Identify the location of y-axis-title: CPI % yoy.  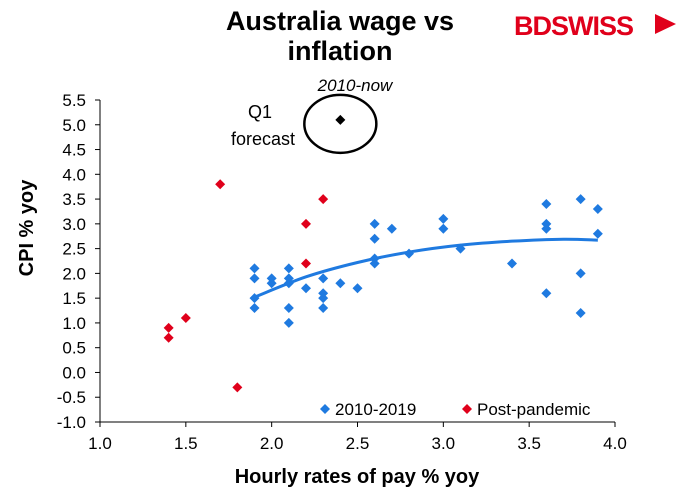
(27, 228).